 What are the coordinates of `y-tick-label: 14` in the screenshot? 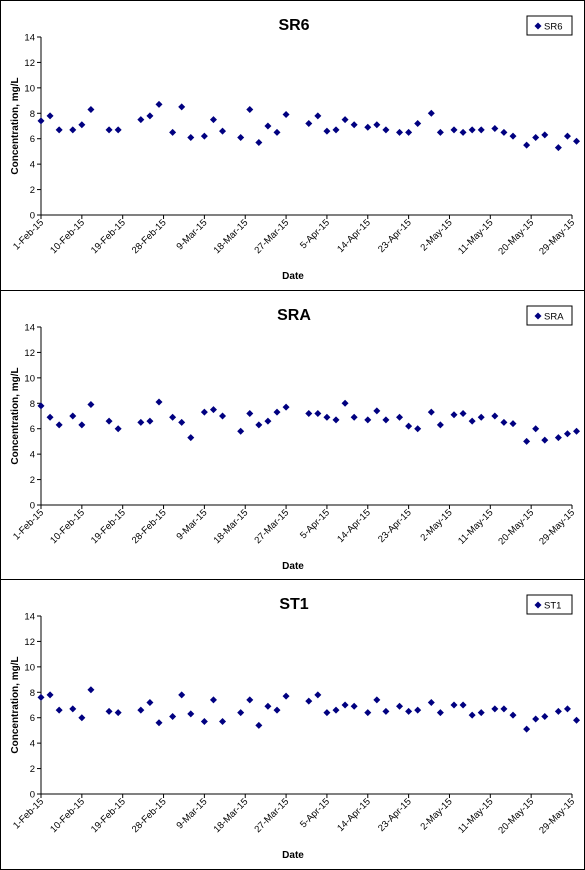 It's located at (29, 38).